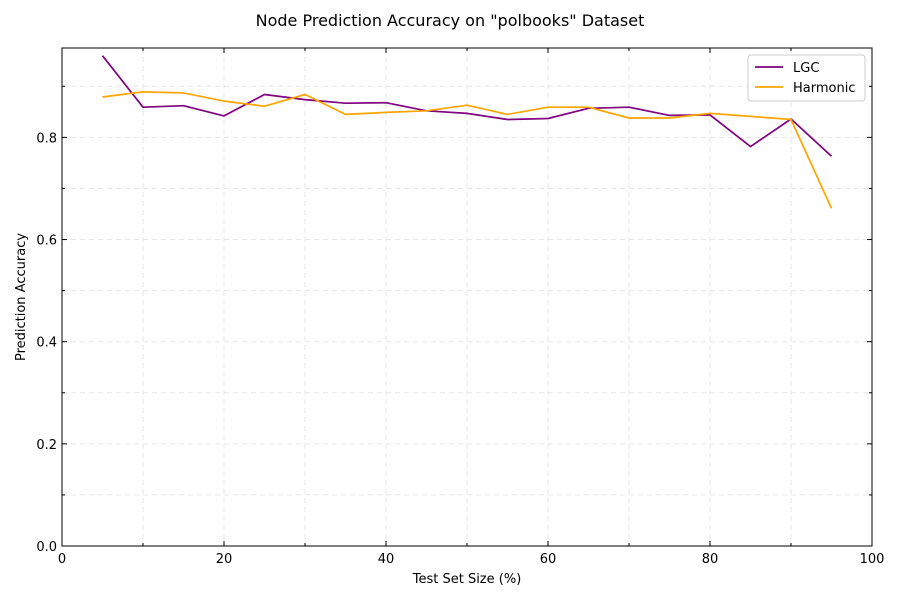 The width and height of the screenshot is (900, 600). What do you see at coordinates (872, 559) in the screenshot?
I see `x-tick-label: 100` at bounding box center [872, 559].